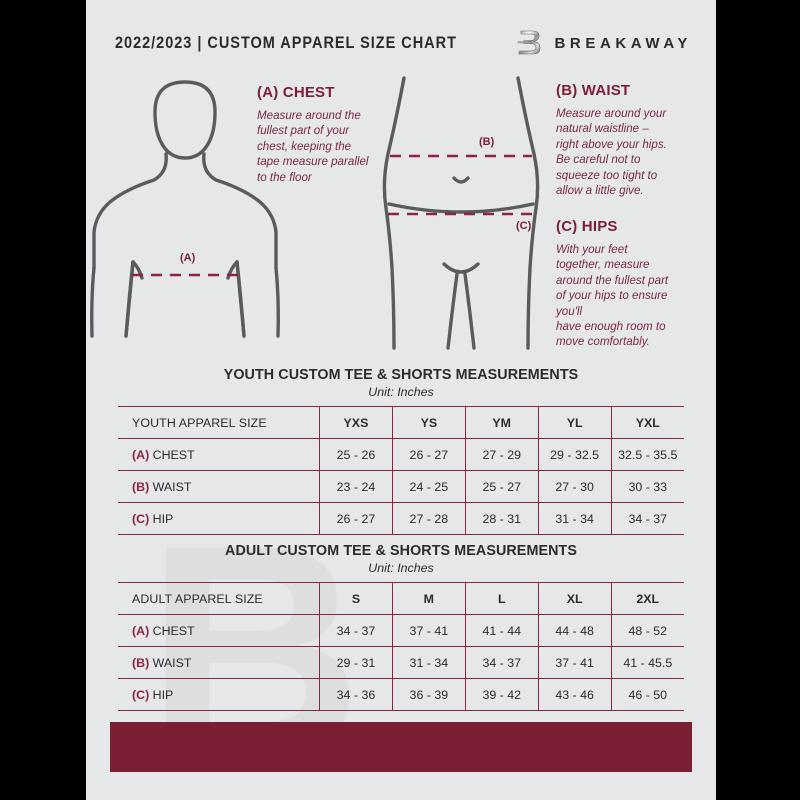 Image resolution: width=800 pixels, height=800 pixels. What do you see at coordinates (188, 258) in the screenshot?
I see `chest-dimension-label: (A)` at bounding box center [188, 258].